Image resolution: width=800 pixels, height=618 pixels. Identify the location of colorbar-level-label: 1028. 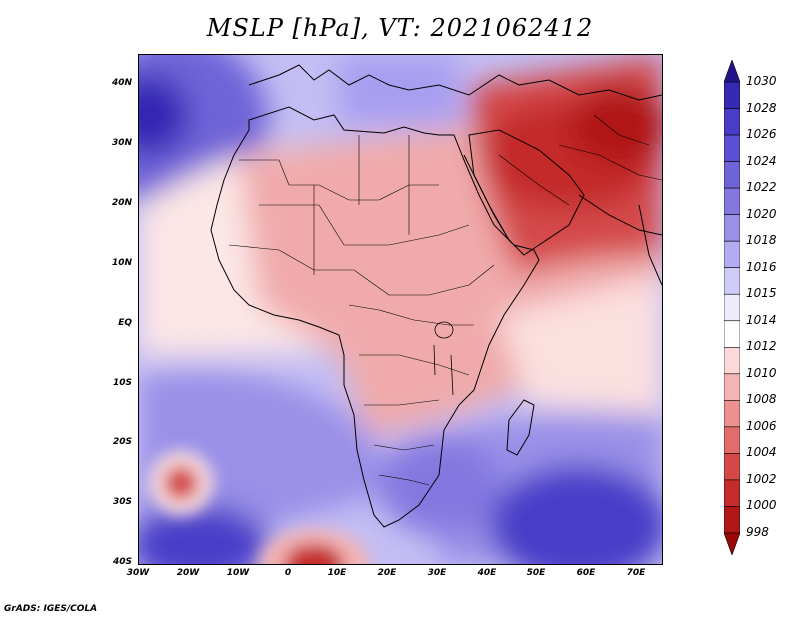
(761, 107).